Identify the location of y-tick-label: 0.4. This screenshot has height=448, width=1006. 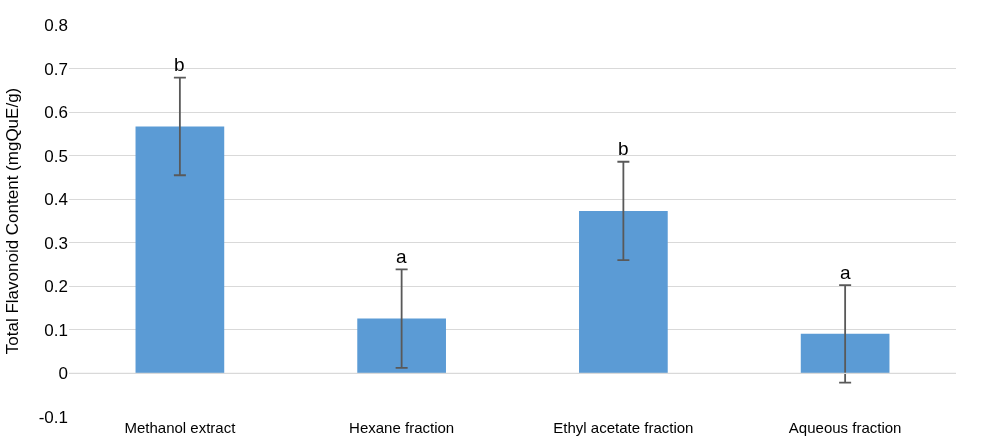
(56, 200).